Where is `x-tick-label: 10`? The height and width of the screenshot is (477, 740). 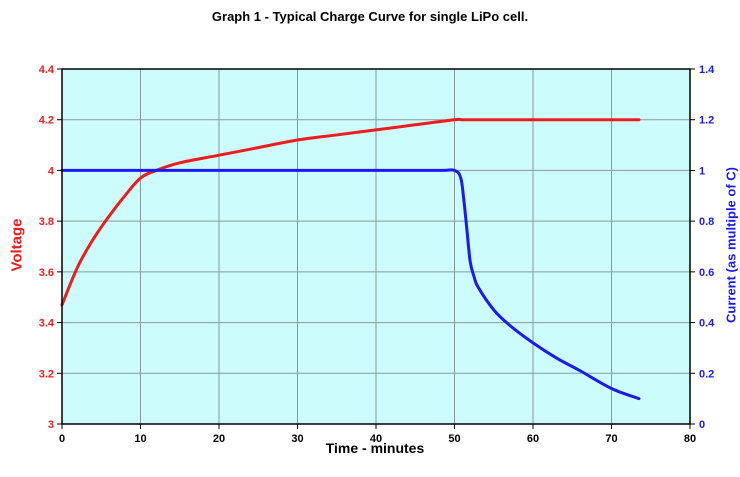 x-tick-label: 10 is located at coordinates (140, 439).